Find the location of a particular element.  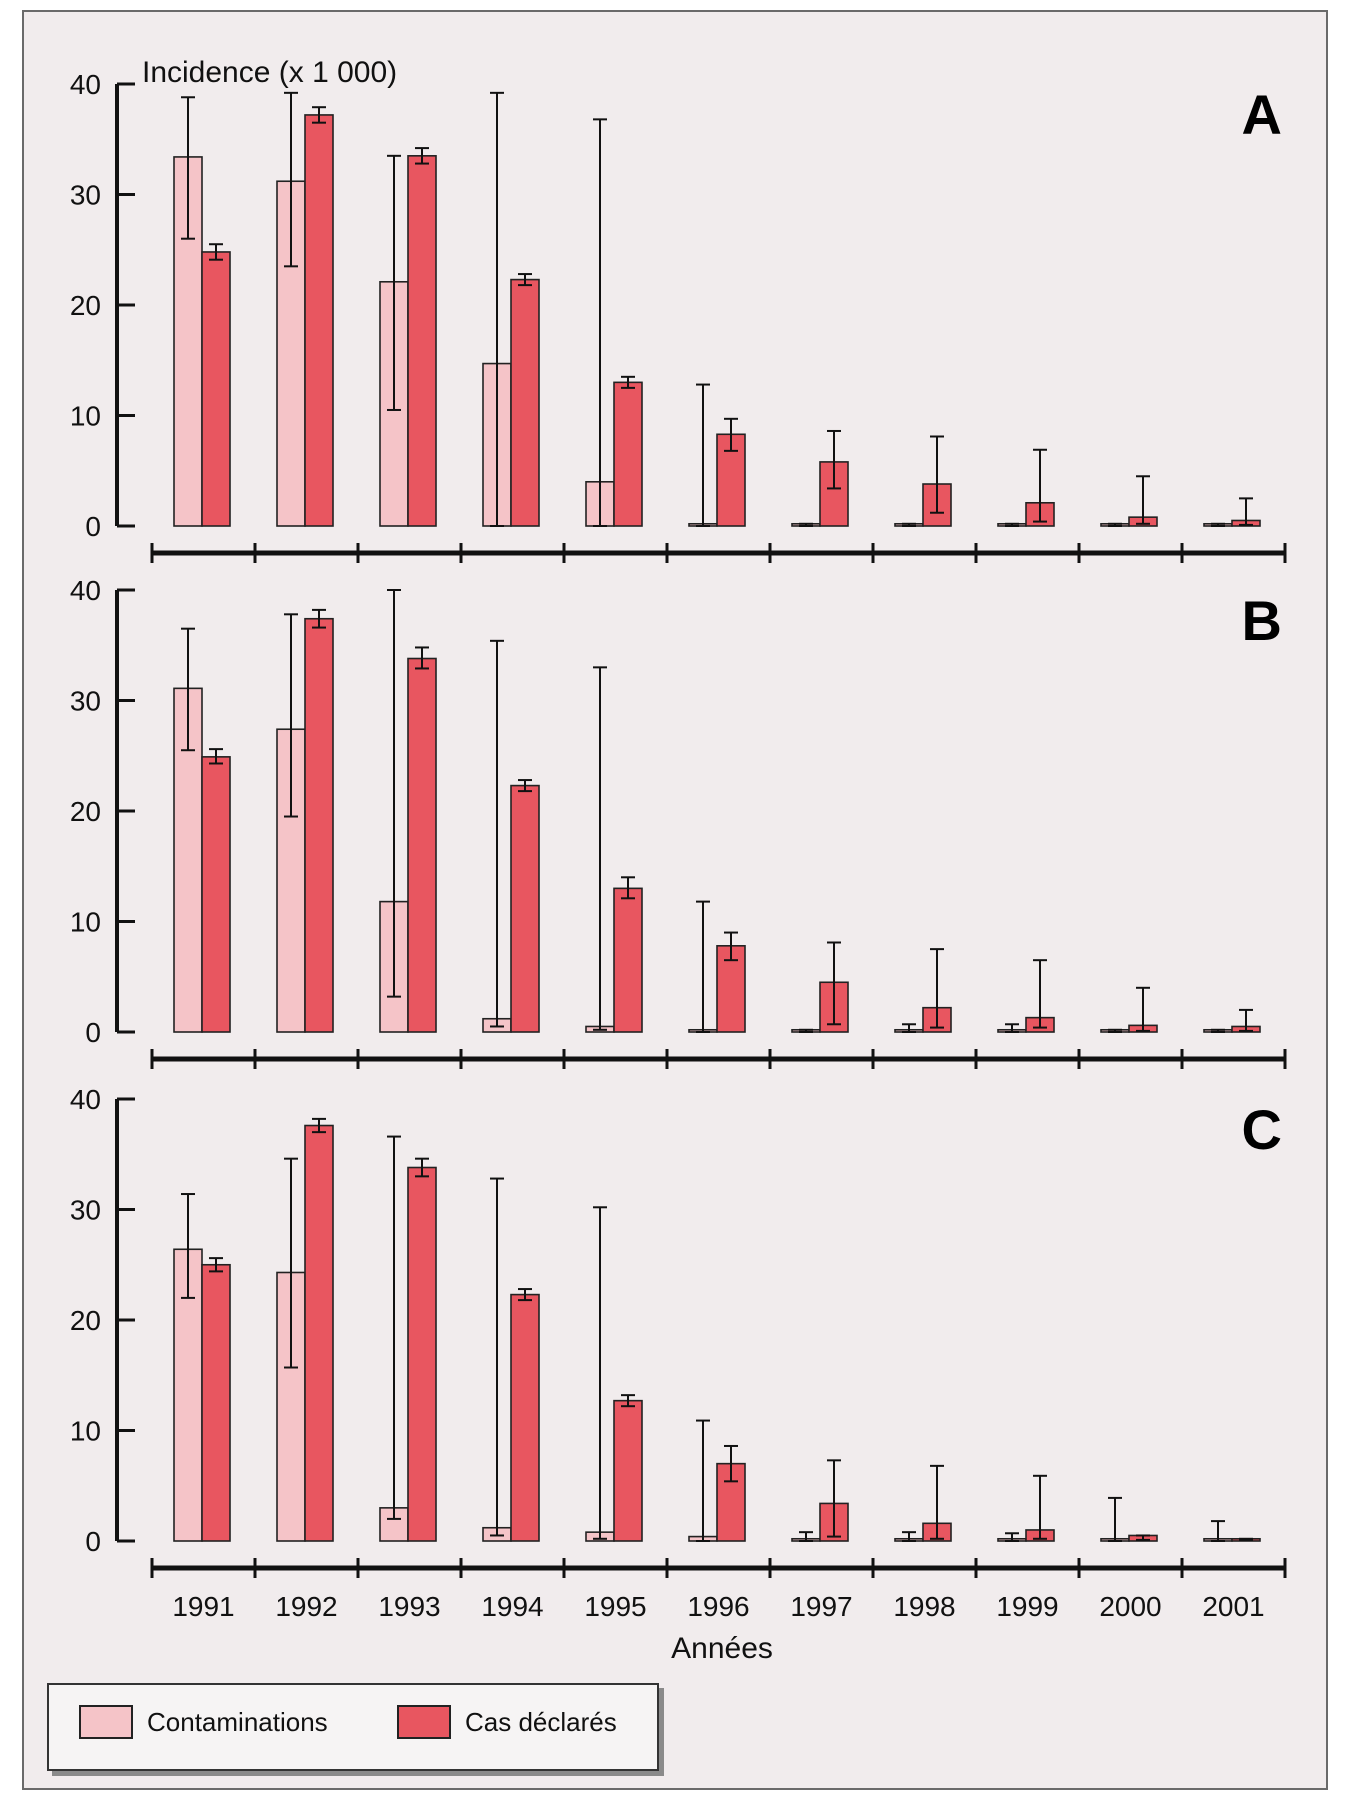

x-tick-label-1994: 1994 is located at coordinates (512, 1606).